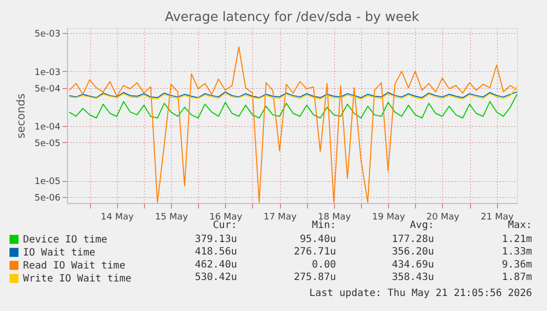  What do you see at coordinates (47, 73) in the screenshot?
I see `y-tick-label: 1e-03` at bounding box center [47, 73].